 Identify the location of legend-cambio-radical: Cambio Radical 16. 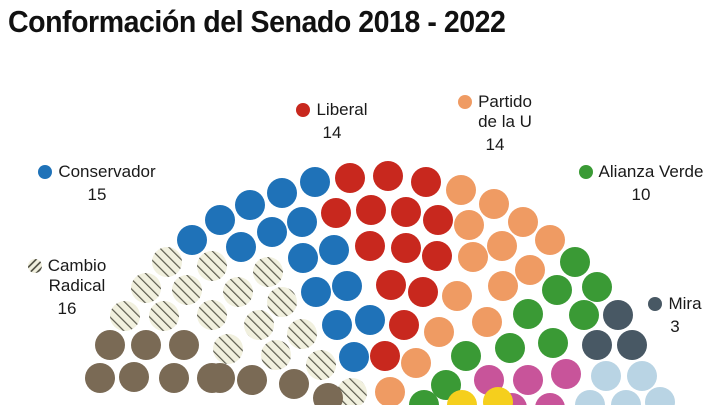
(67, 287).